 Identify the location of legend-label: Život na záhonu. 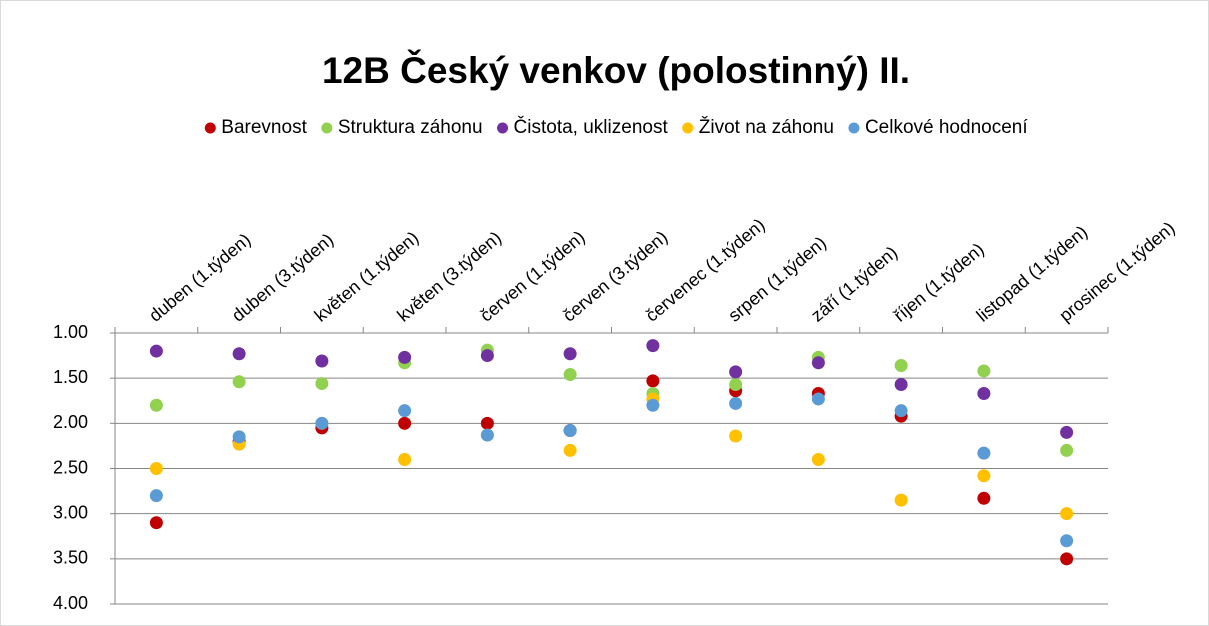
(766, 127).